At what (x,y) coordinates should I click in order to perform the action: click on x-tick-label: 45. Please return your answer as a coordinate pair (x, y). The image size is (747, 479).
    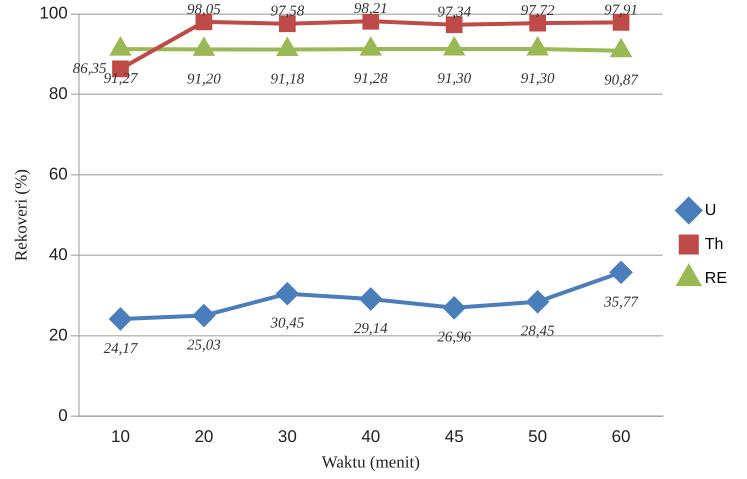
    Looking at the image, I should click on (454, 436).